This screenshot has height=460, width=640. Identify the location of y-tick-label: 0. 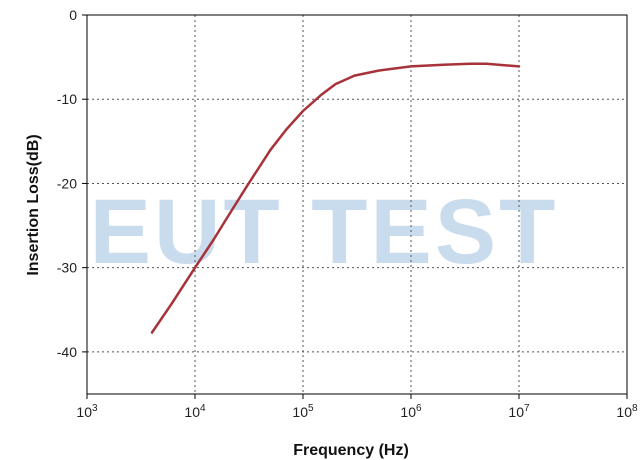
(73, 15).